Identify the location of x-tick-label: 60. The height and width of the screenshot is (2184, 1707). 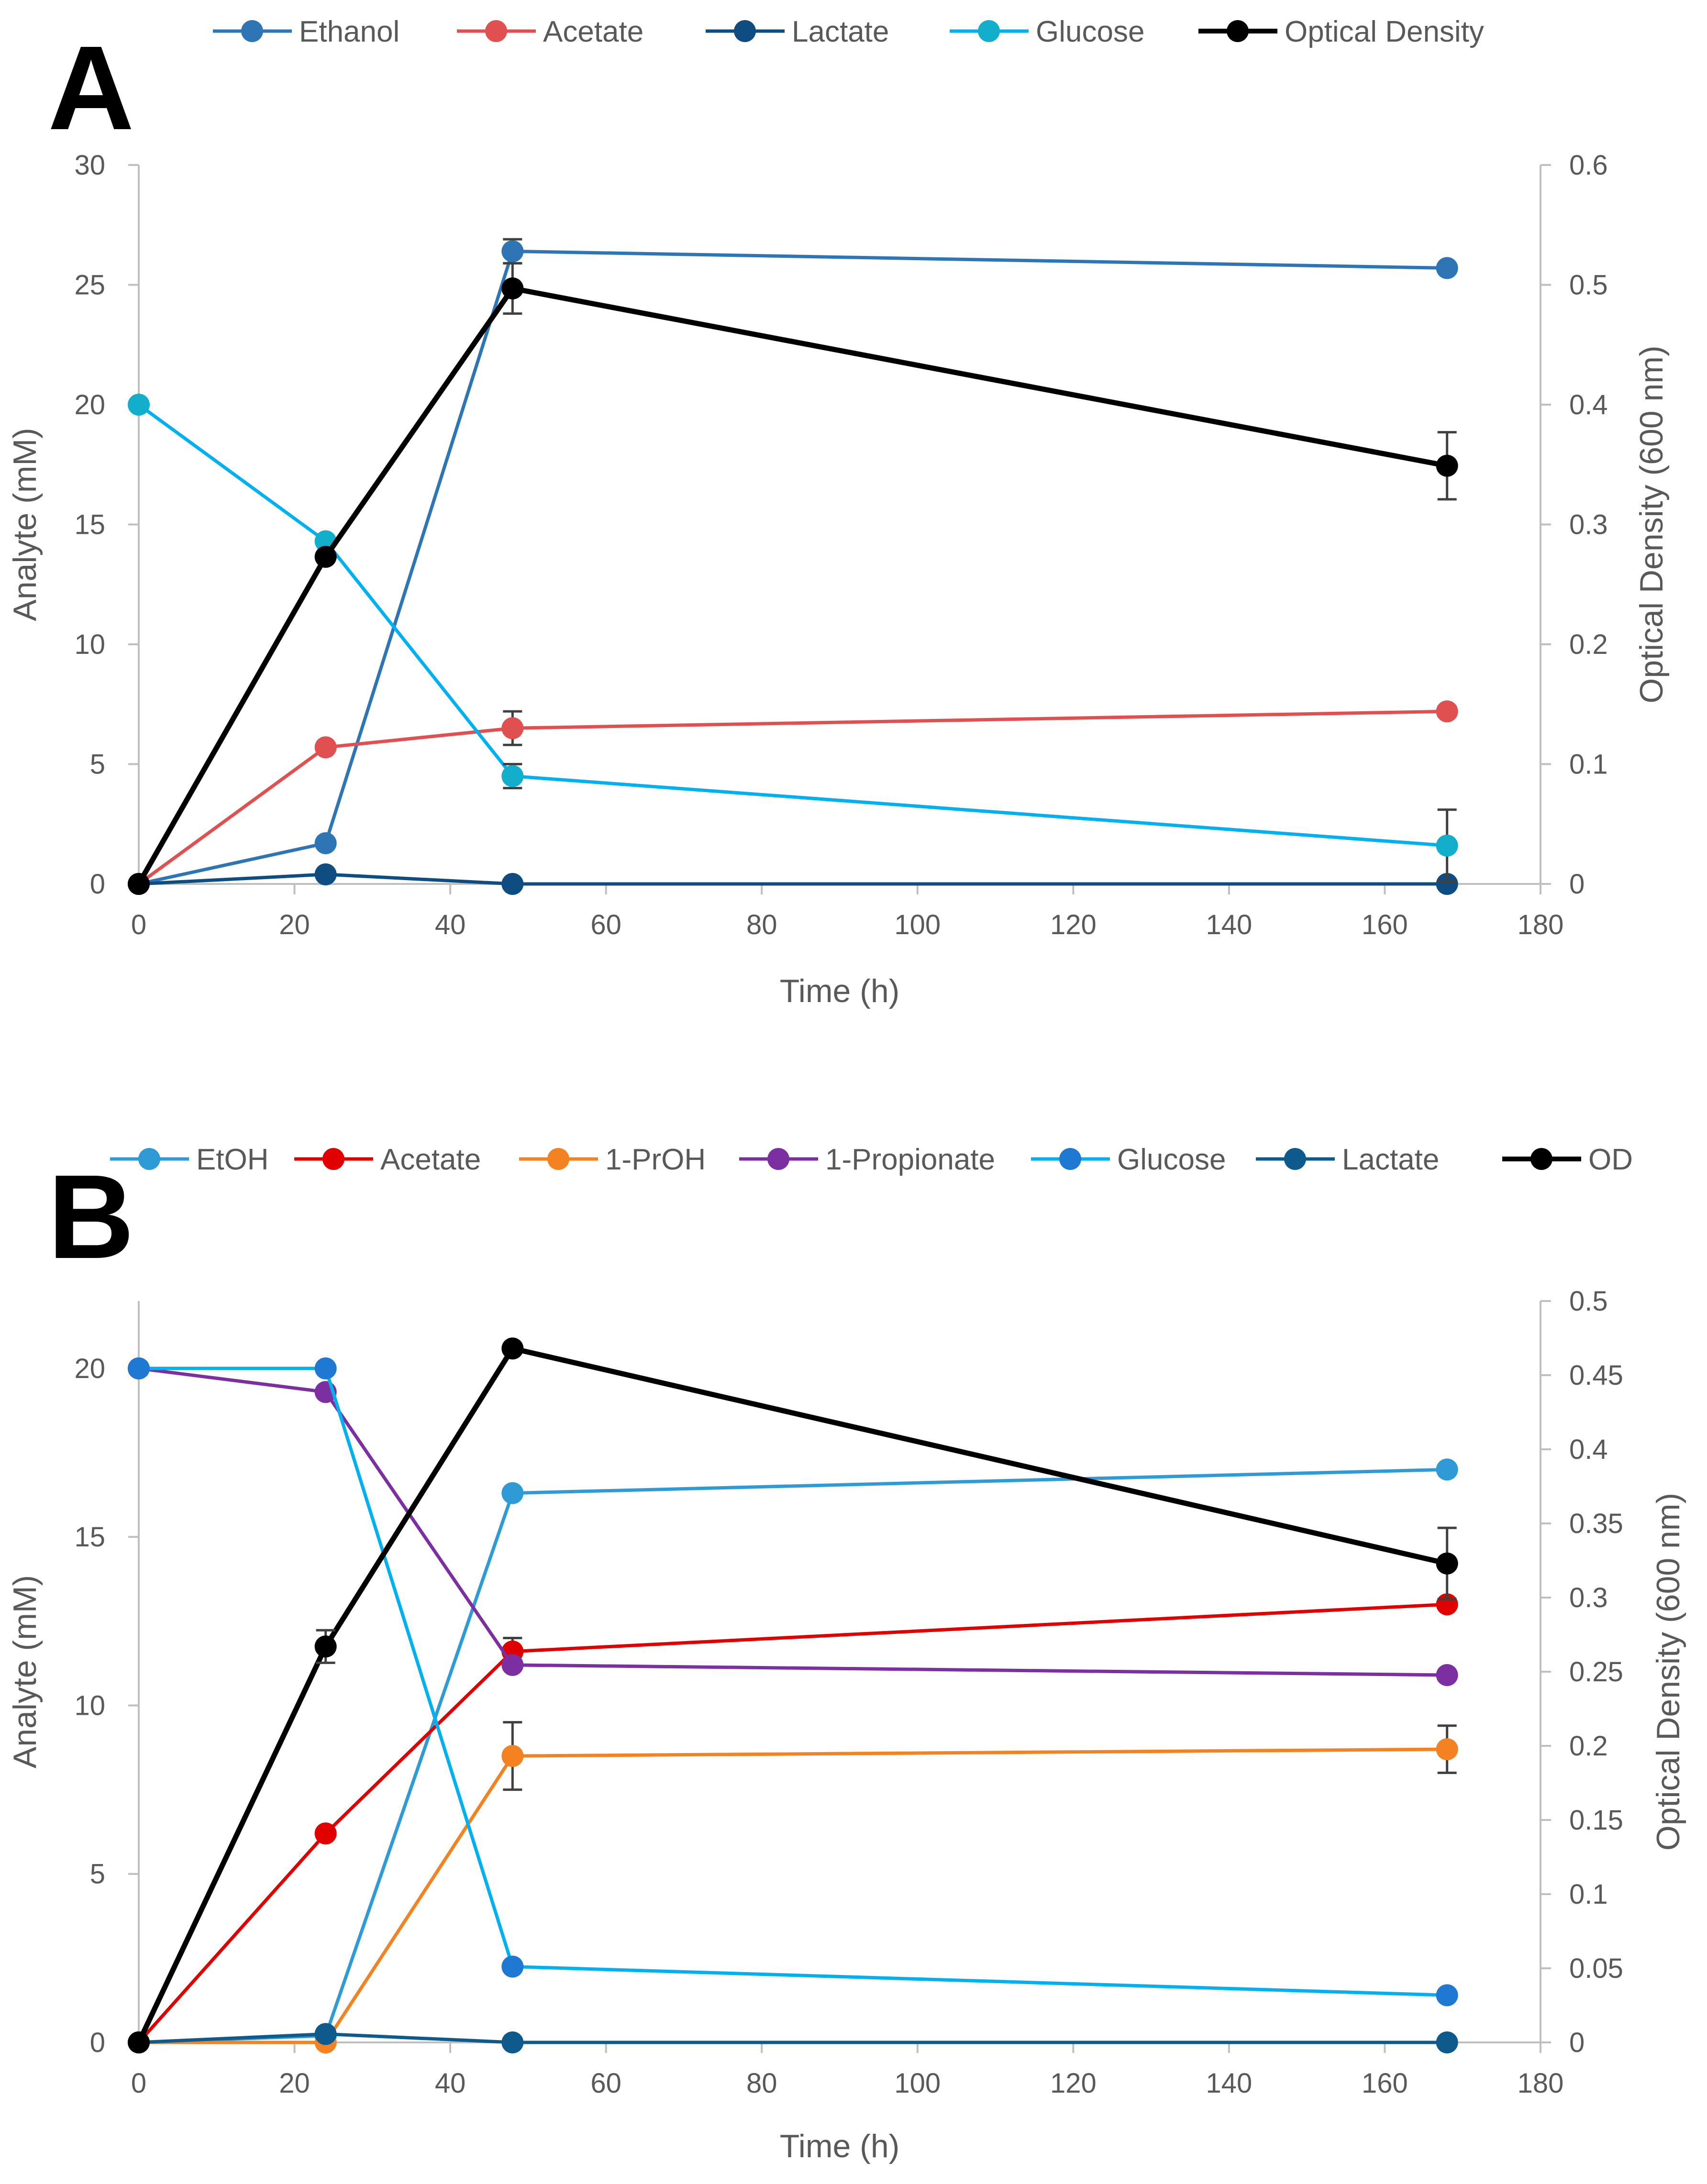
(605, 925).